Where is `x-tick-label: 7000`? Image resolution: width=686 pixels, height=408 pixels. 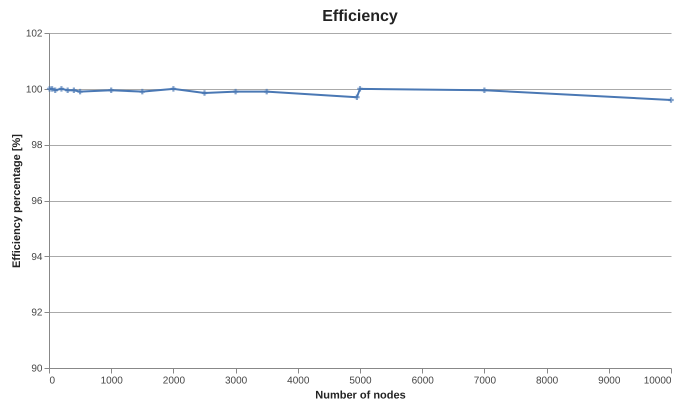 x-tick-label: 7000 is located at coordinates (485, 381).